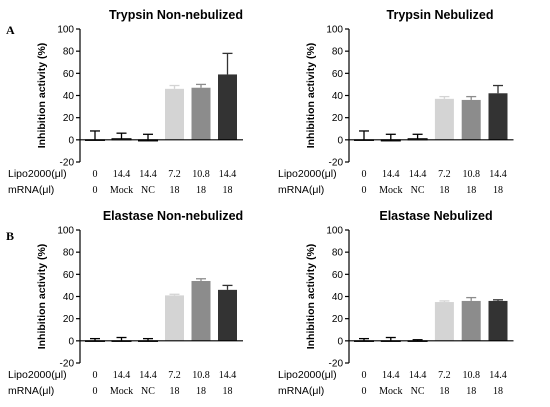 Image resolution: width=550 pixels, height=407 pixels. I want to click on panel-label-a: A, so click(10, 30).